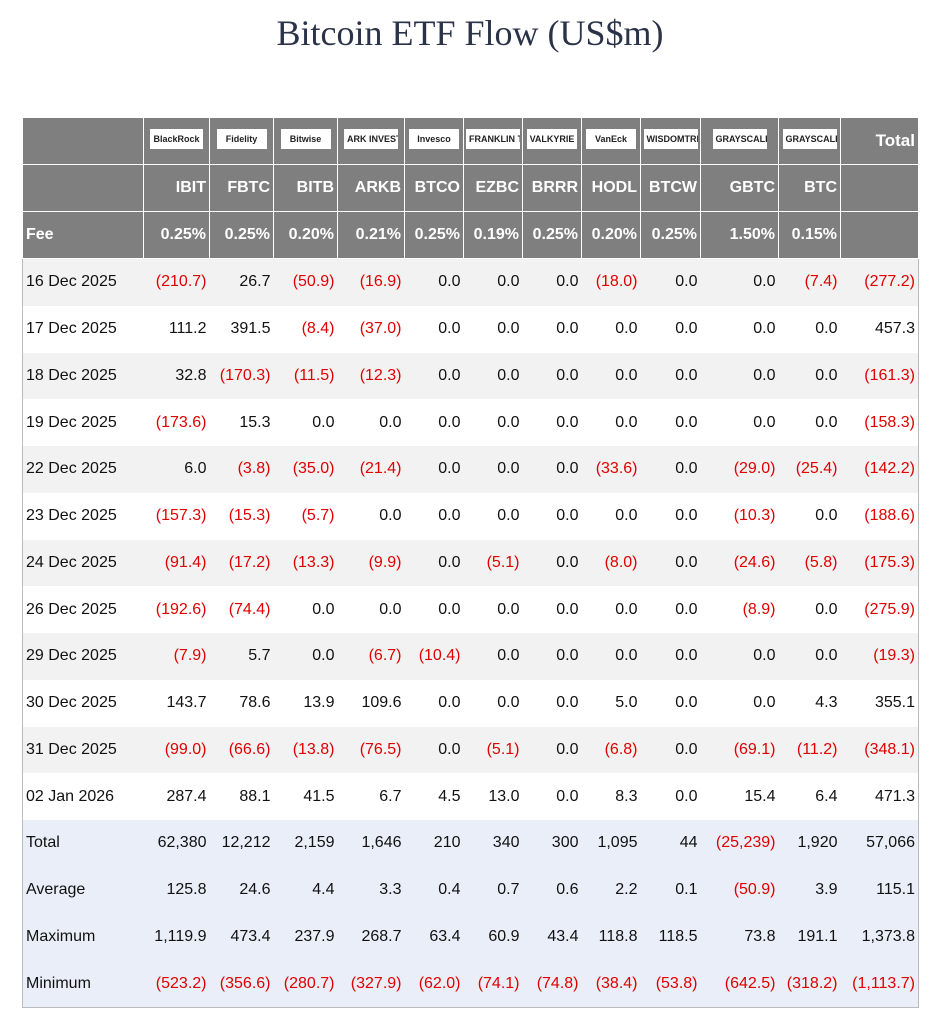  I want to click on flow-value: 5.0, so click(626, 703).